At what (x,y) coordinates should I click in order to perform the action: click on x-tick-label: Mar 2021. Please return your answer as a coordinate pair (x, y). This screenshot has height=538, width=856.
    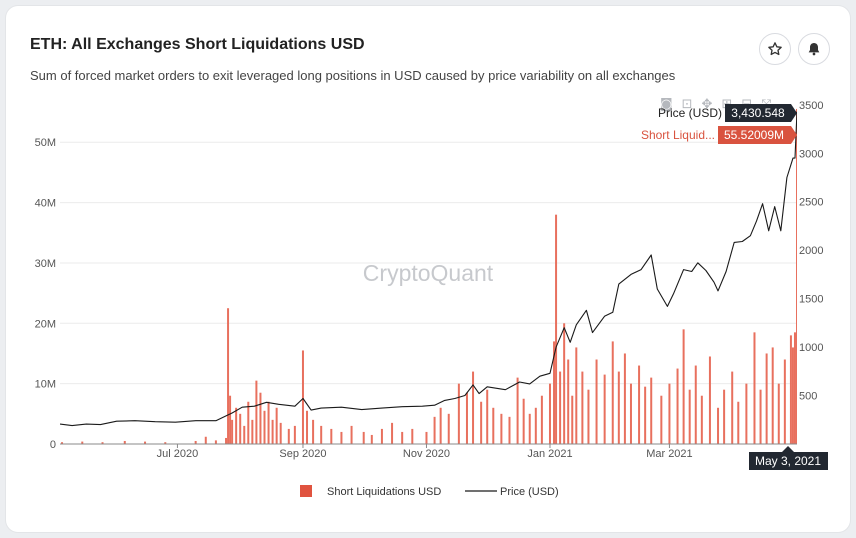
    Looking at the image, I should click on (669, 454).